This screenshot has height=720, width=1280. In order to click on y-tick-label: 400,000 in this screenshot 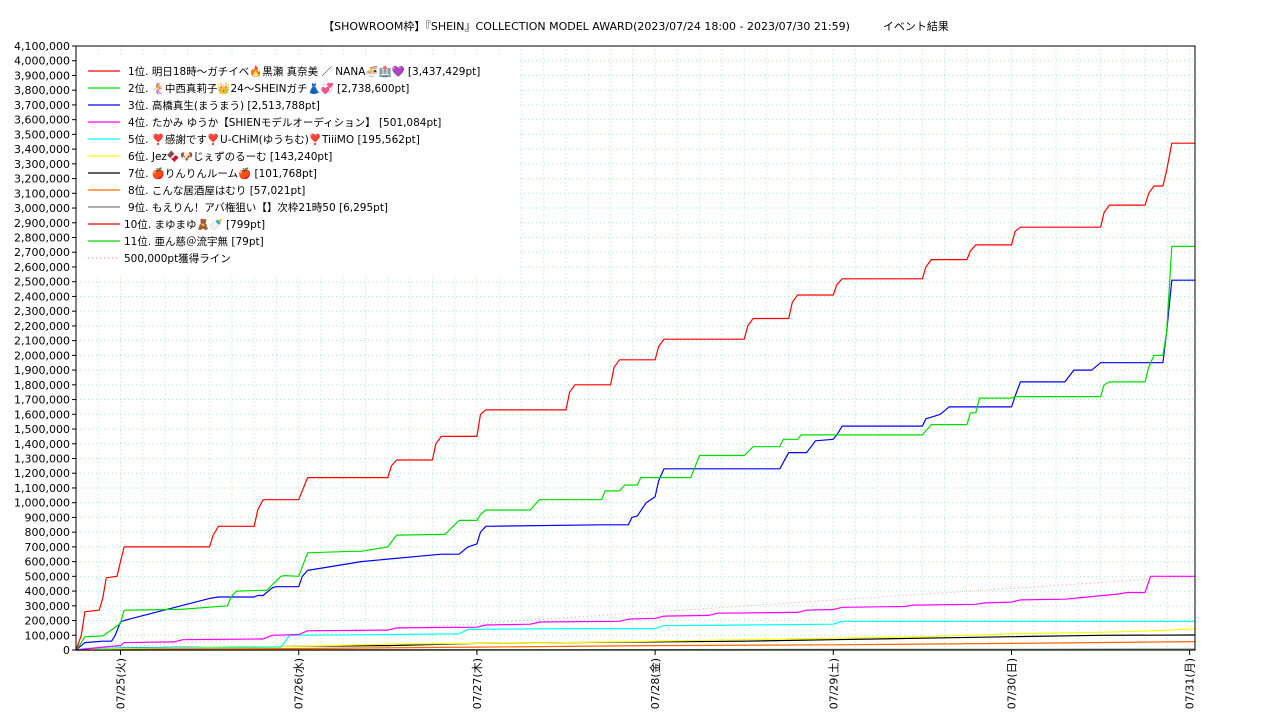, I will do `click(48, 591)`.